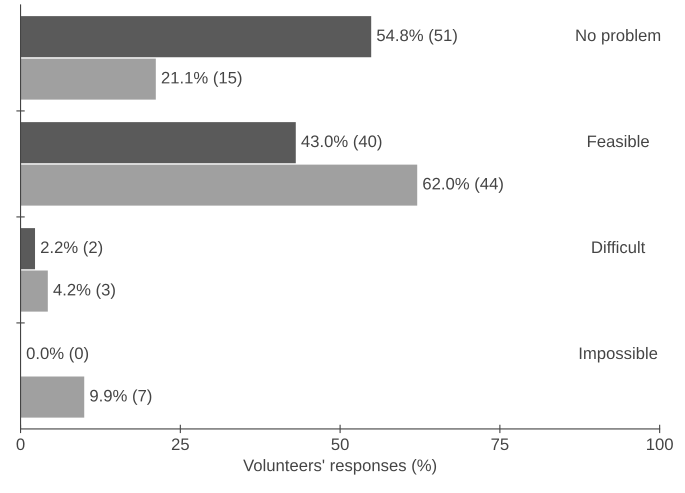 This screenshot has height=493, width=685. I want to click on y-tick-label: Impossible, so click(619, 354).